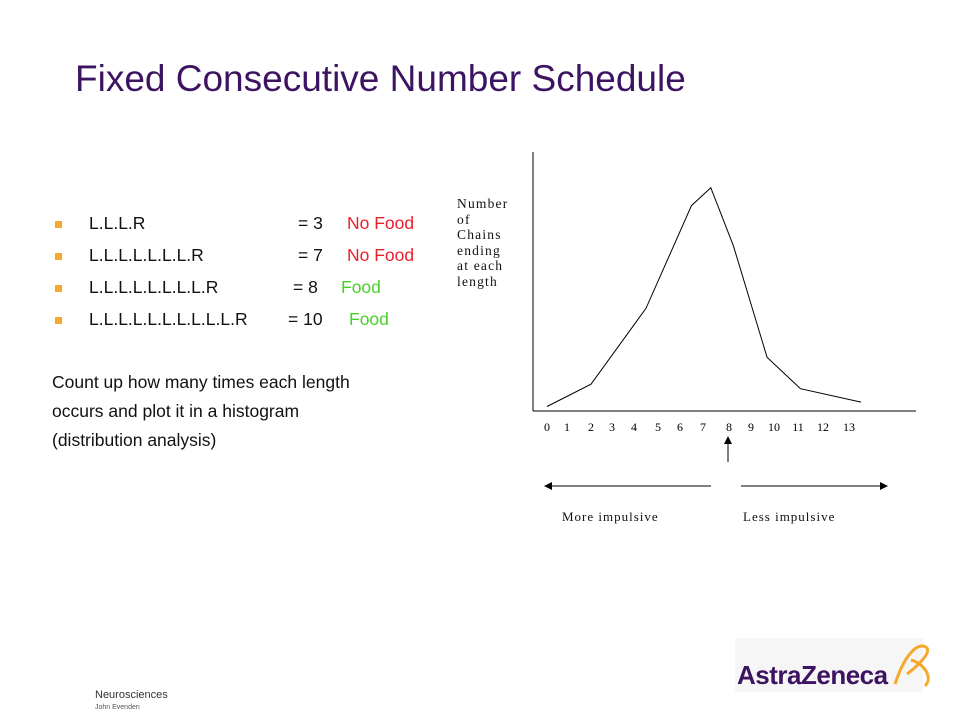 This screenshot has height=720, width=960. I want to click on chain-text: L.L.L.L.L.L.L.R, so click(146, 255).